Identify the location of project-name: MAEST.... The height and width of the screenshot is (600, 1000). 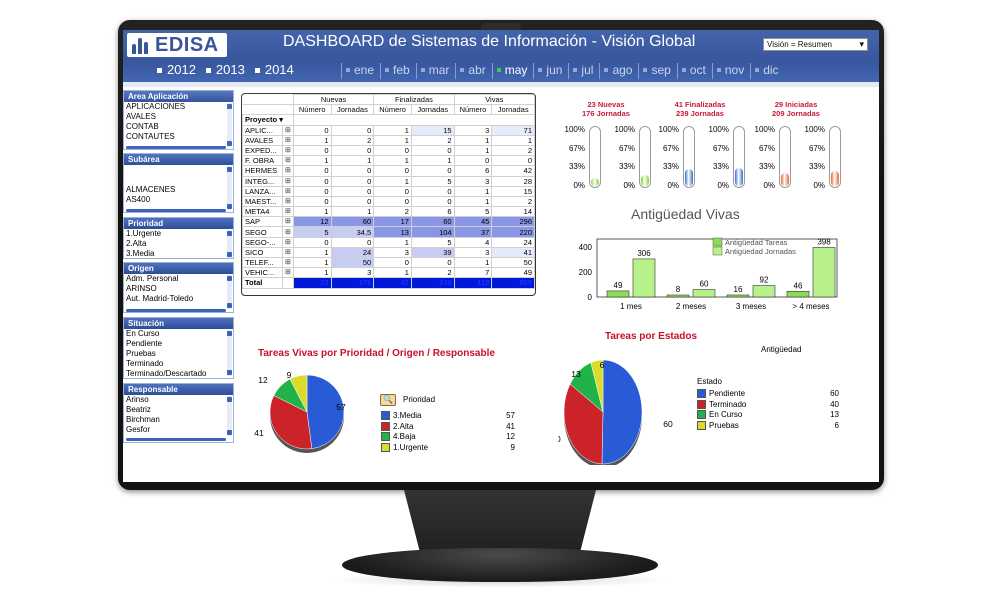
(262, 201).